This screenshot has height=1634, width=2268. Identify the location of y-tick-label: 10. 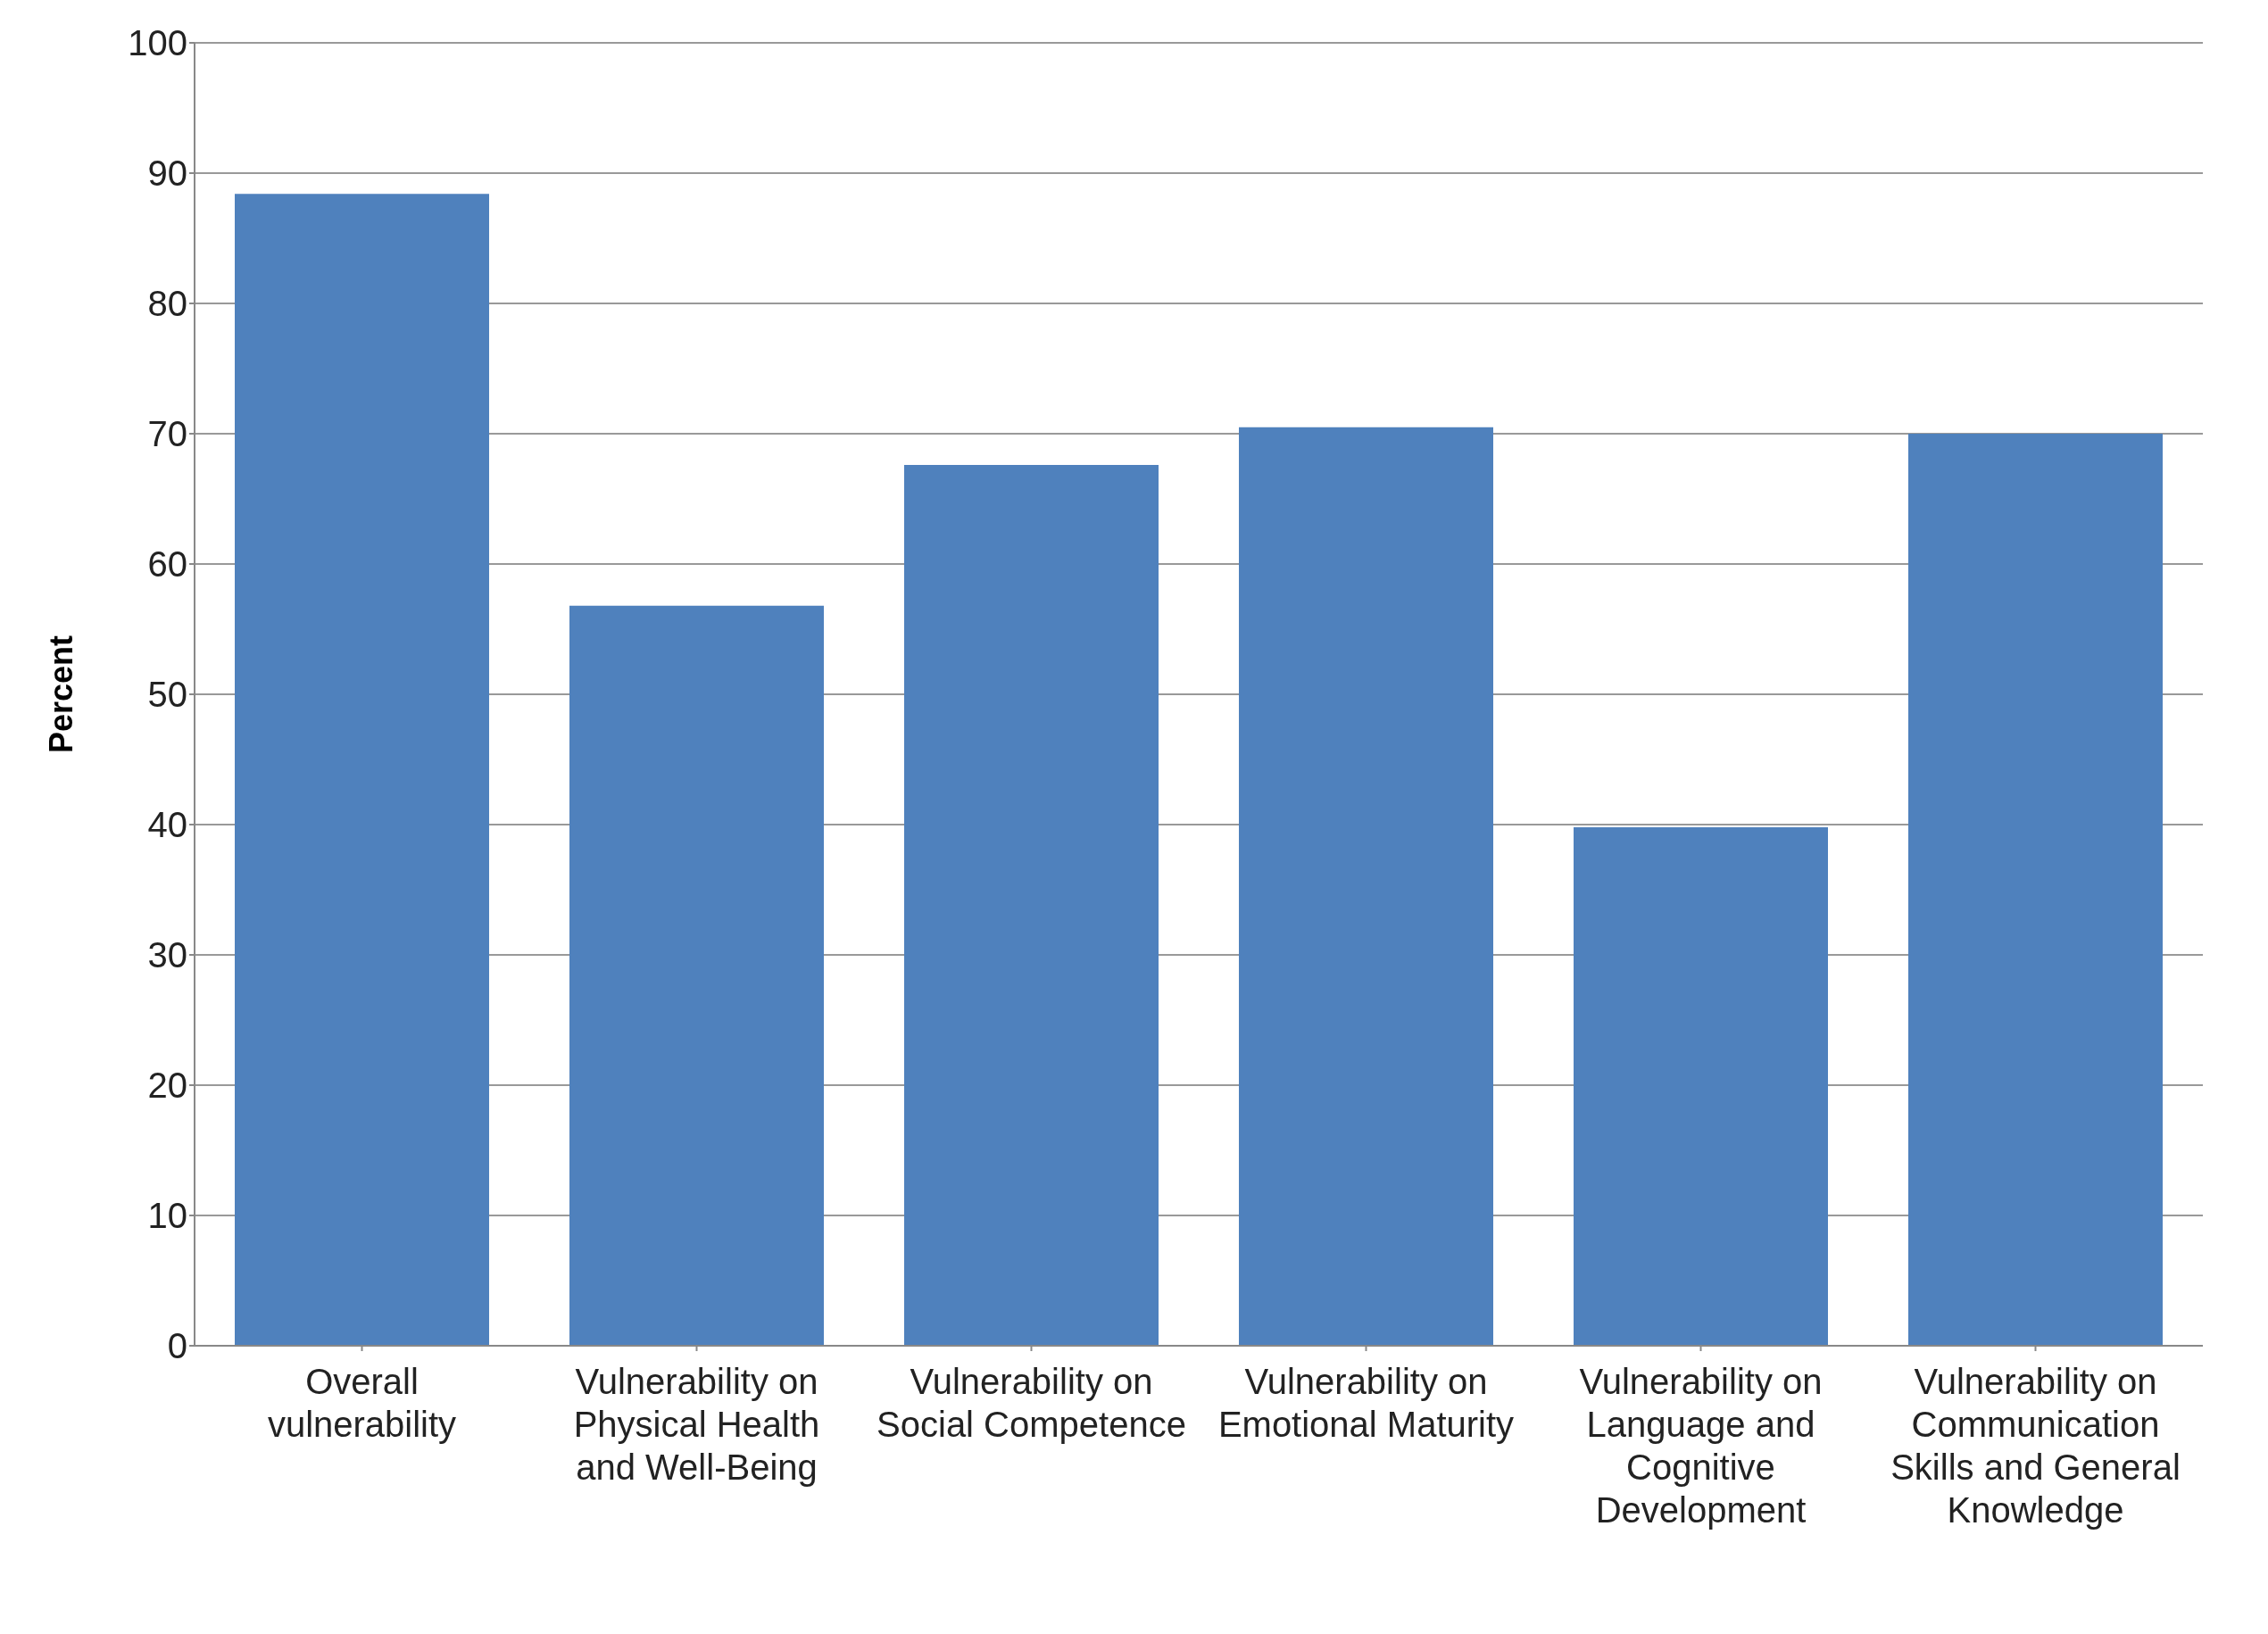
(167, 1216).